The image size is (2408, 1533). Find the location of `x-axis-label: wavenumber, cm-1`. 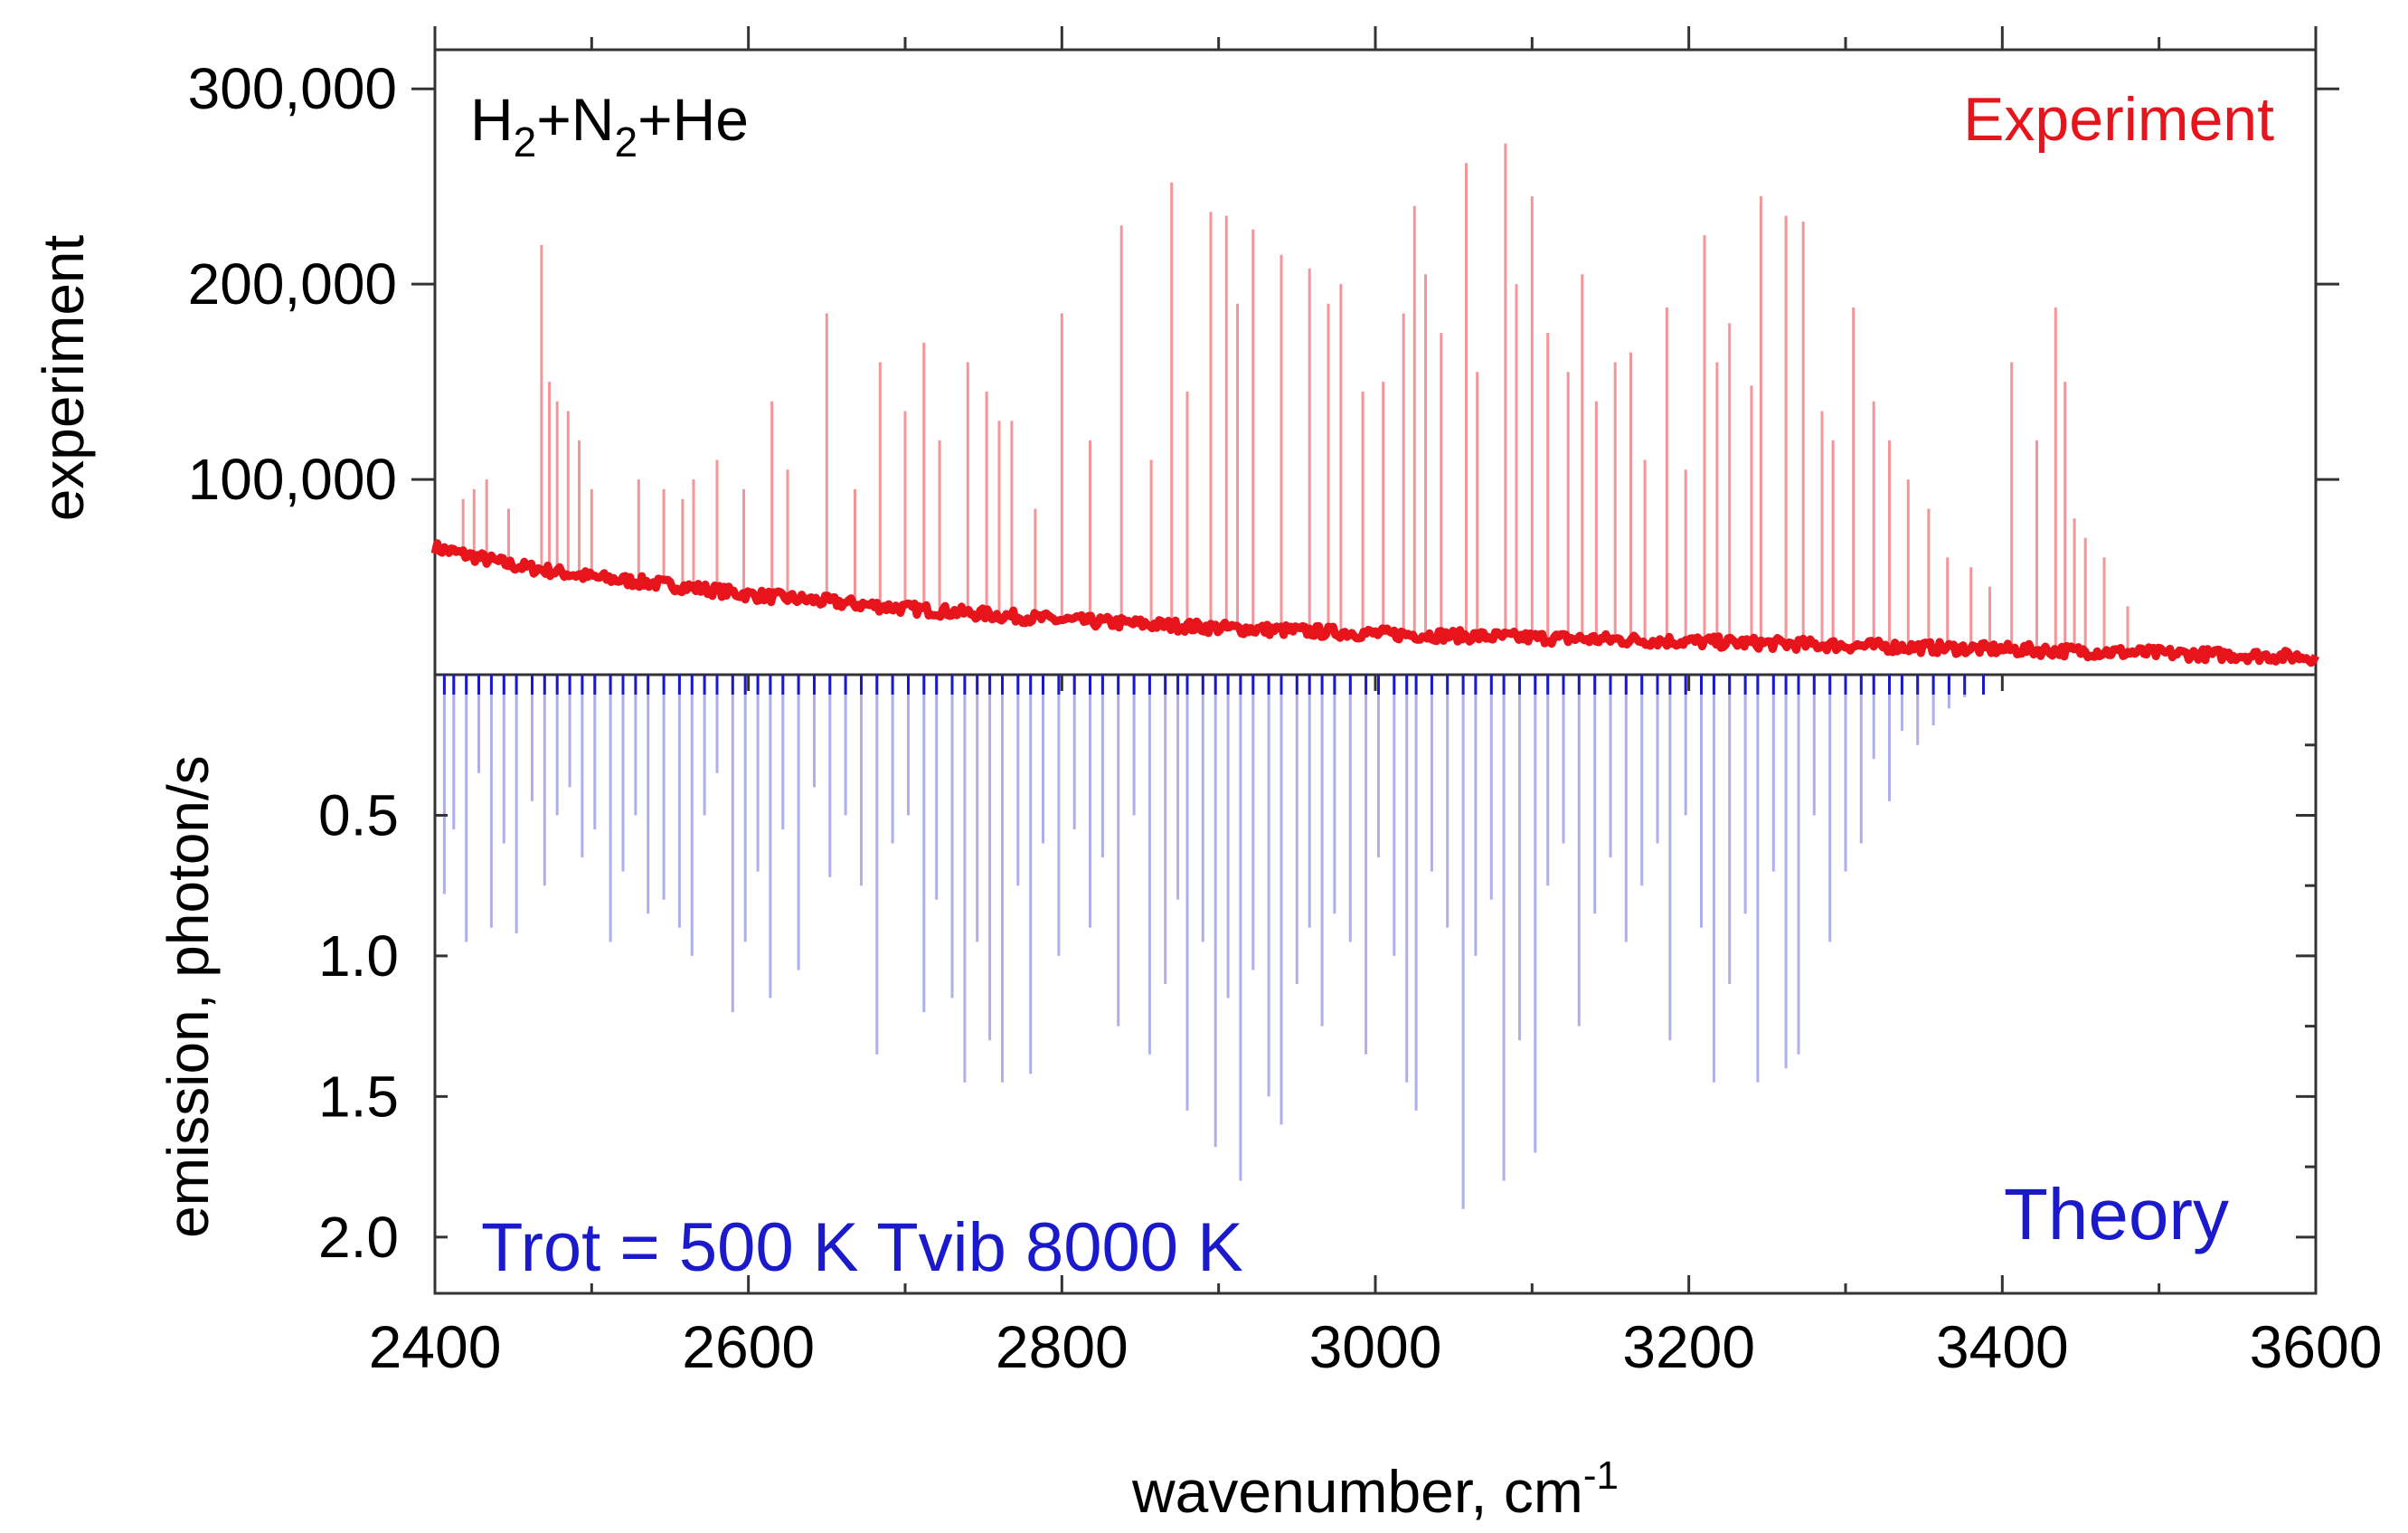

x-axis-label: wavenumber, cm-1 is located at coordinates (1375, 1489).